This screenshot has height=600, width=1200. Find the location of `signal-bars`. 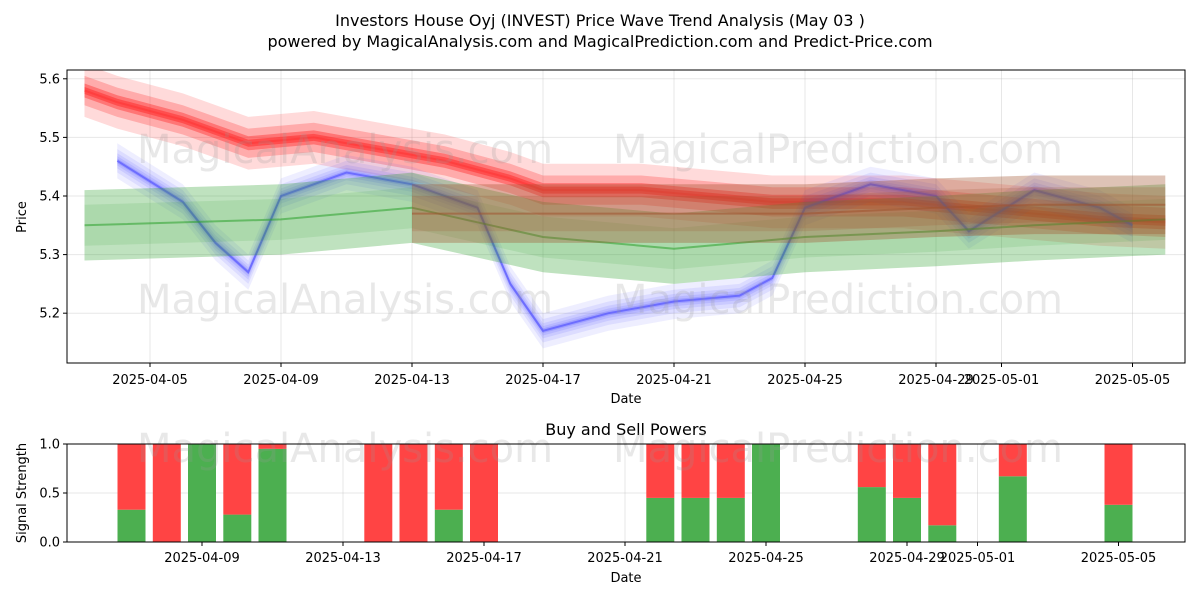

signal-bars is located at coordinates (625, 493).